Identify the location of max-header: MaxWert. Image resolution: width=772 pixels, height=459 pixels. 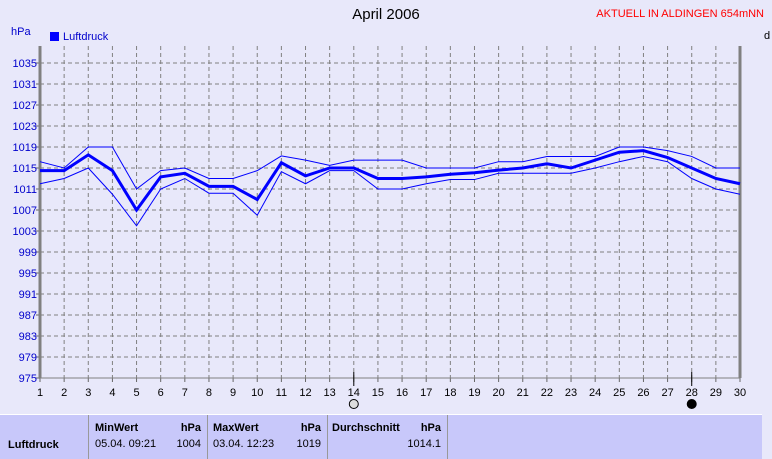
(236, 428).